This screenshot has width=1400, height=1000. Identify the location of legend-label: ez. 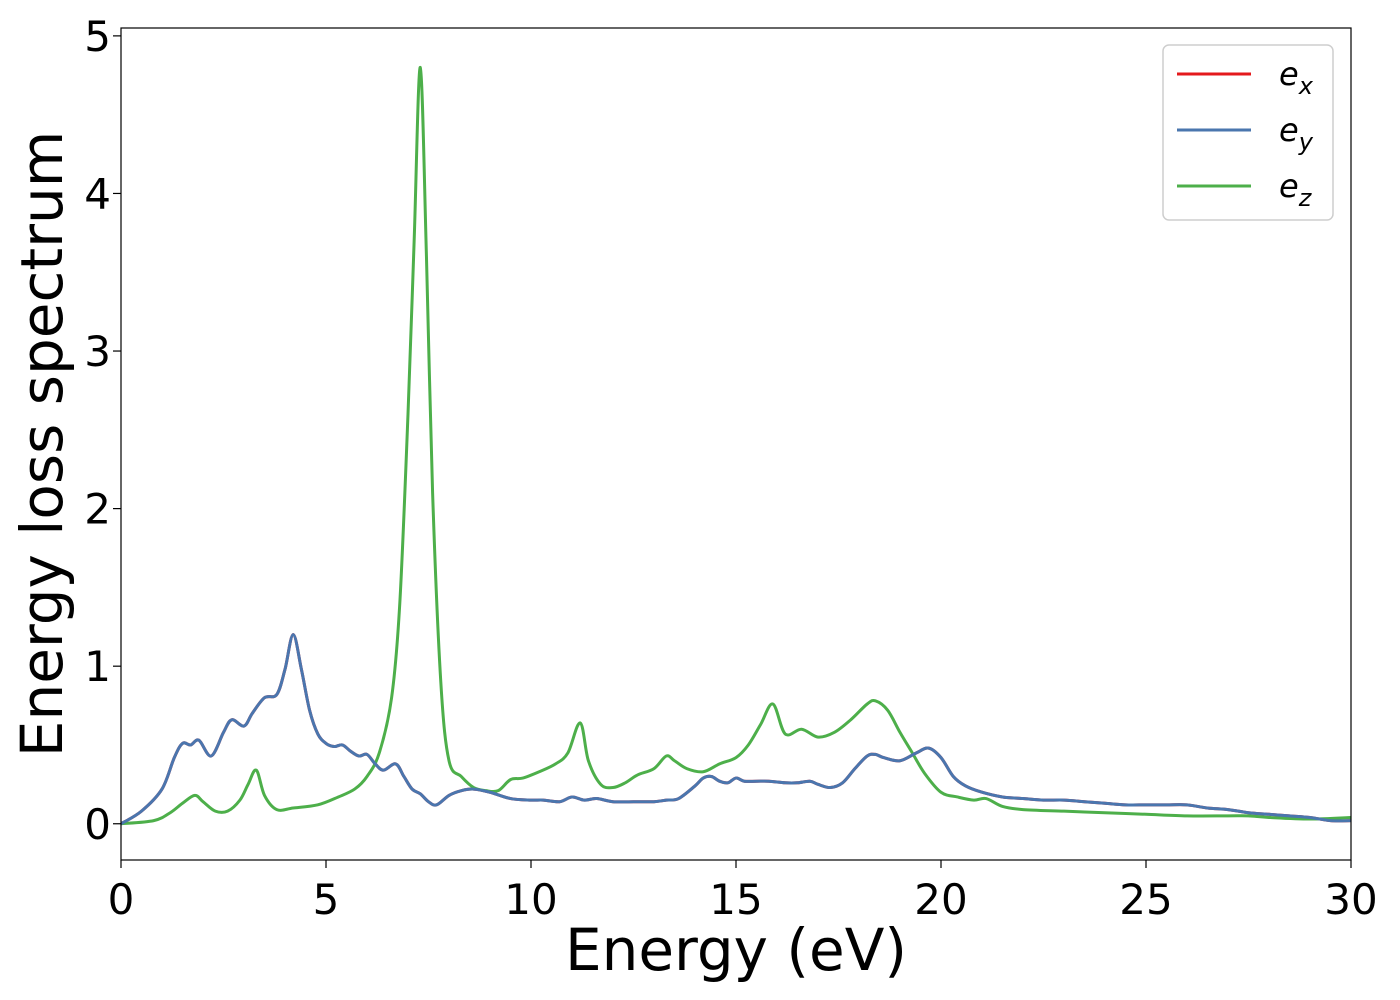
(1296, 189).